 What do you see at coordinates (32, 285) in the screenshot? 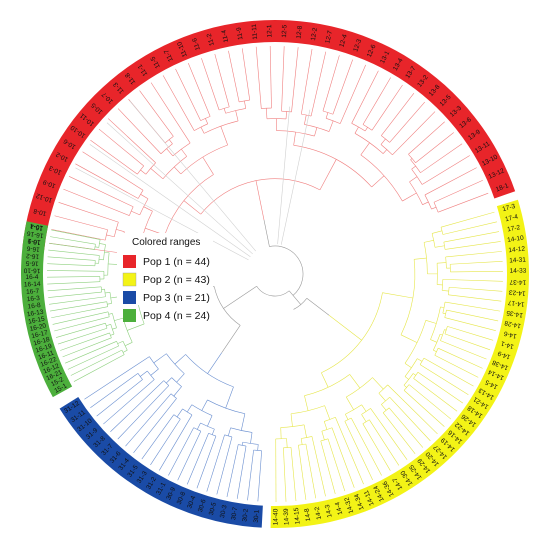
I see `leaf-label: 16-14` at bounding box center [32, 285].